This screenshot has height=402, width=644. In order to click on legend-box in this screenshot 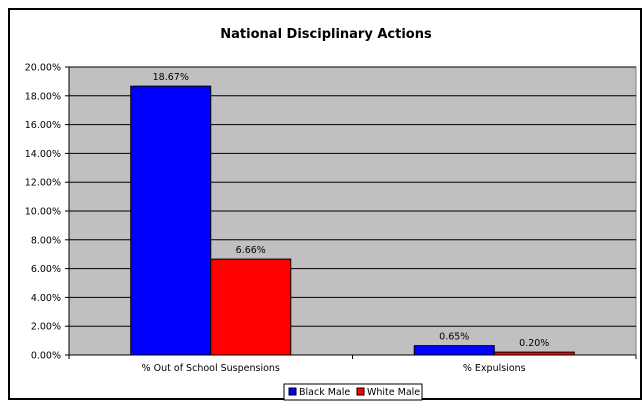, I will do `click(353, 392)`.